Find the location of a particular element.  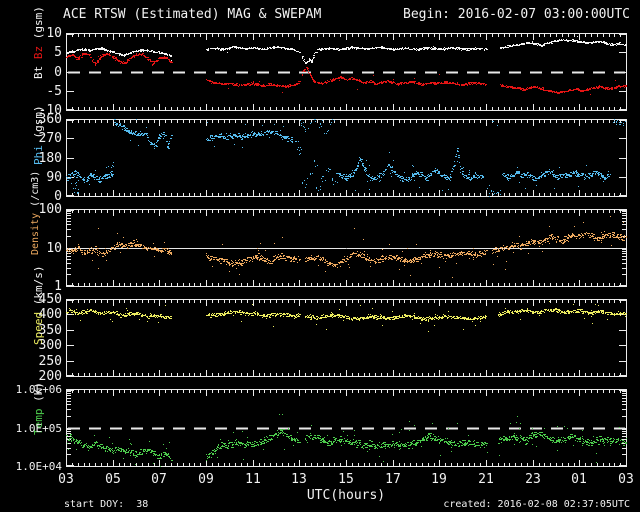

mag-plot-canvas is located at coordinates (346, 72).